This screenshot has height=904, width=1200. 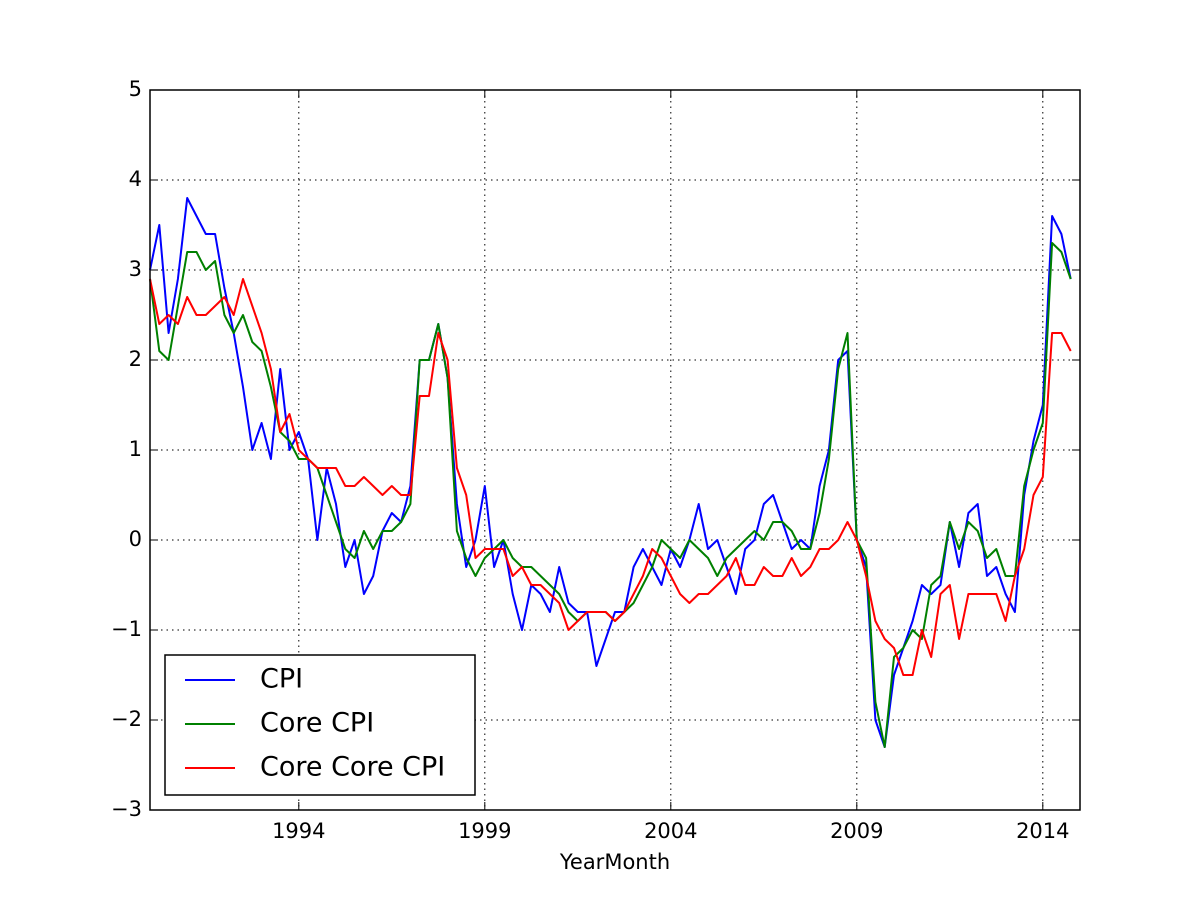 What do you see at coordinates (126, 629) in the screenshot?
I see `y-tick-label: −1` at bounding box center [126, 629].